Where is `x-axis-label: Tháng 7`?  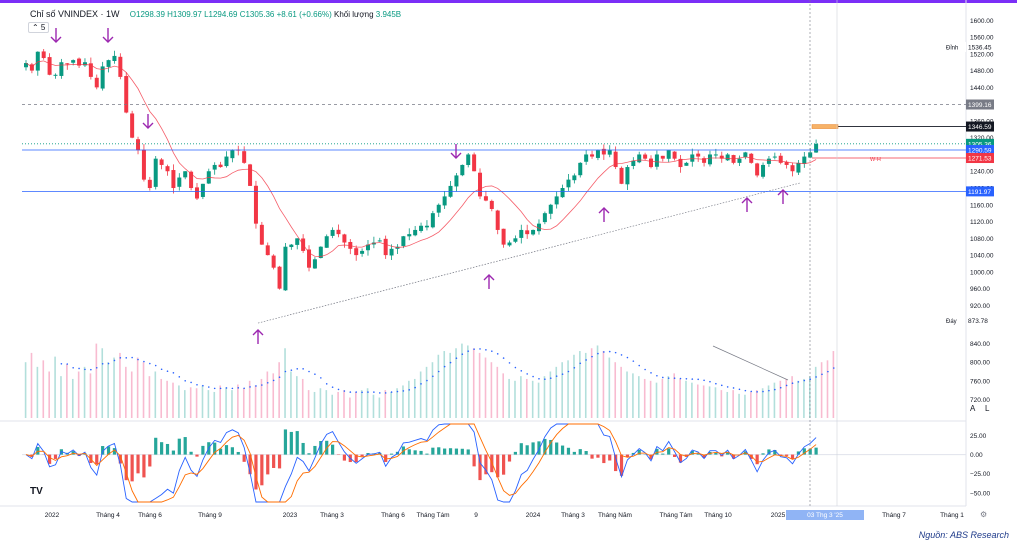 x-axis-label: Tháng 7 is located at coordinates (894, 515).